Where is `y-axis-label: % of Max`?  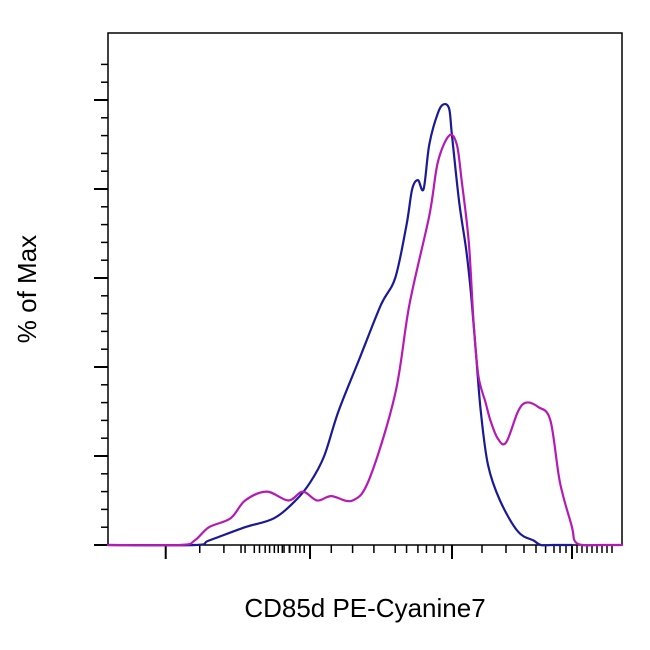
y-axis-label: % of Max is located at coordinates (27, 289).